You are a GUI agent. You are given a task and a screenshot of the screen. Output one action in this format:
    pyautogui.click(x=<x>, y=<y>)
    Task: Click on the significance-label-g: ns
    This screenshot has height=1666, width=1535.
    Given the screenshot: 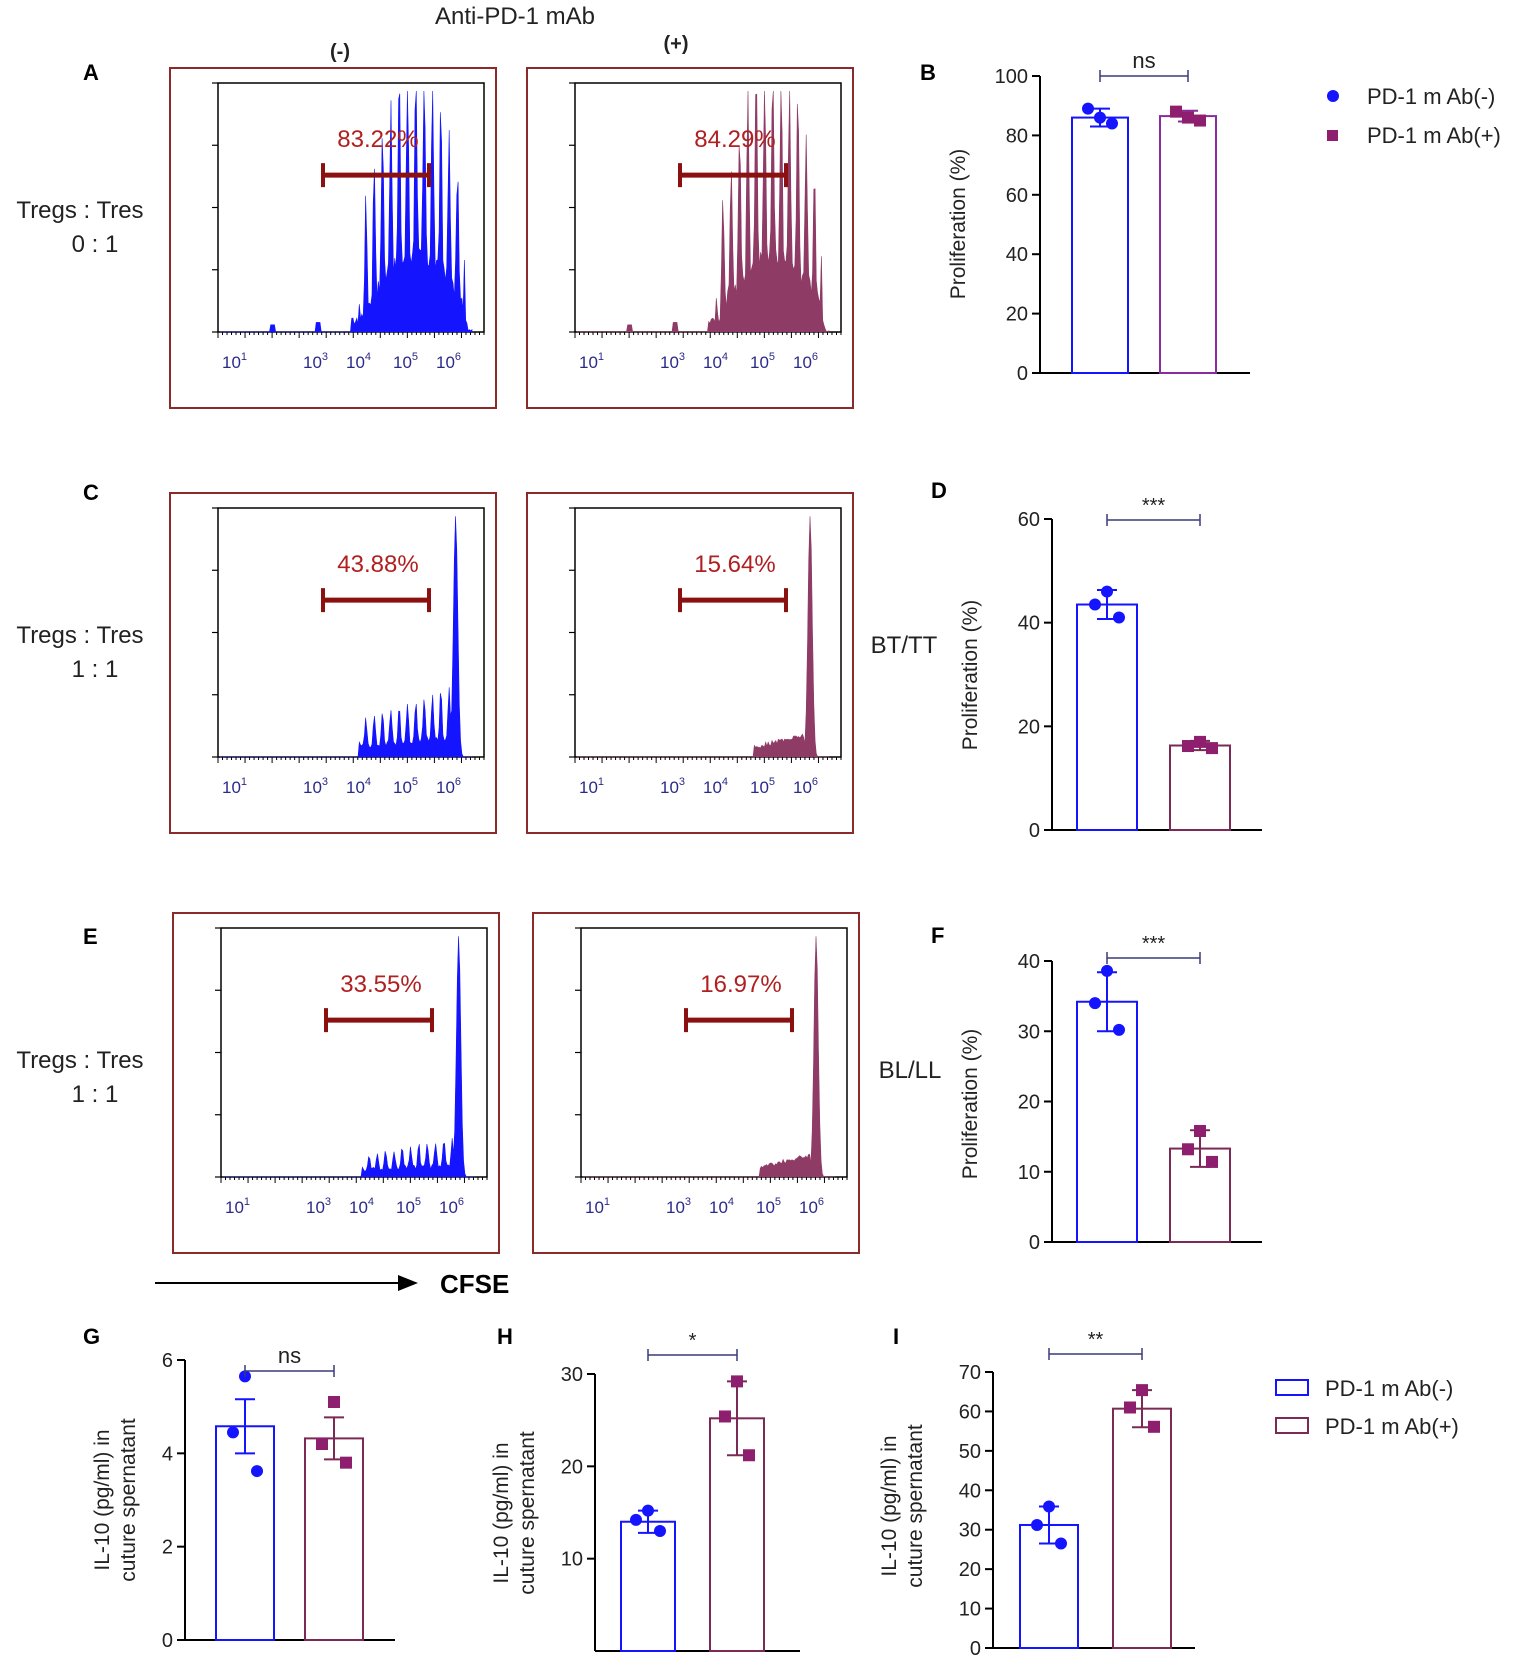 What is the action you would take?
    pyautogui.click(x=289, y=1355)
    